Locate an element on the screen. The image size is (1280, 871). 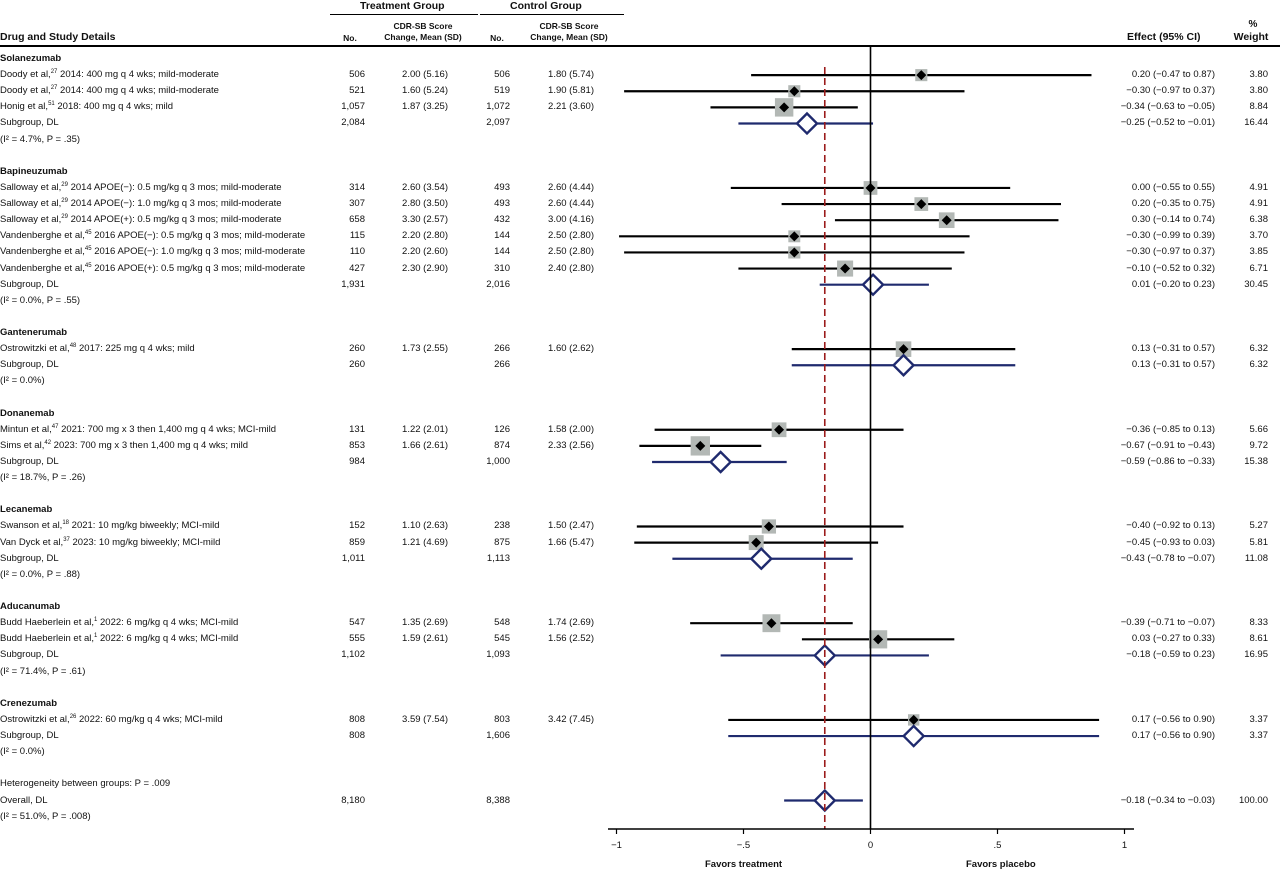
treatment-n: 1,102 is located at coordinates (353, 655).